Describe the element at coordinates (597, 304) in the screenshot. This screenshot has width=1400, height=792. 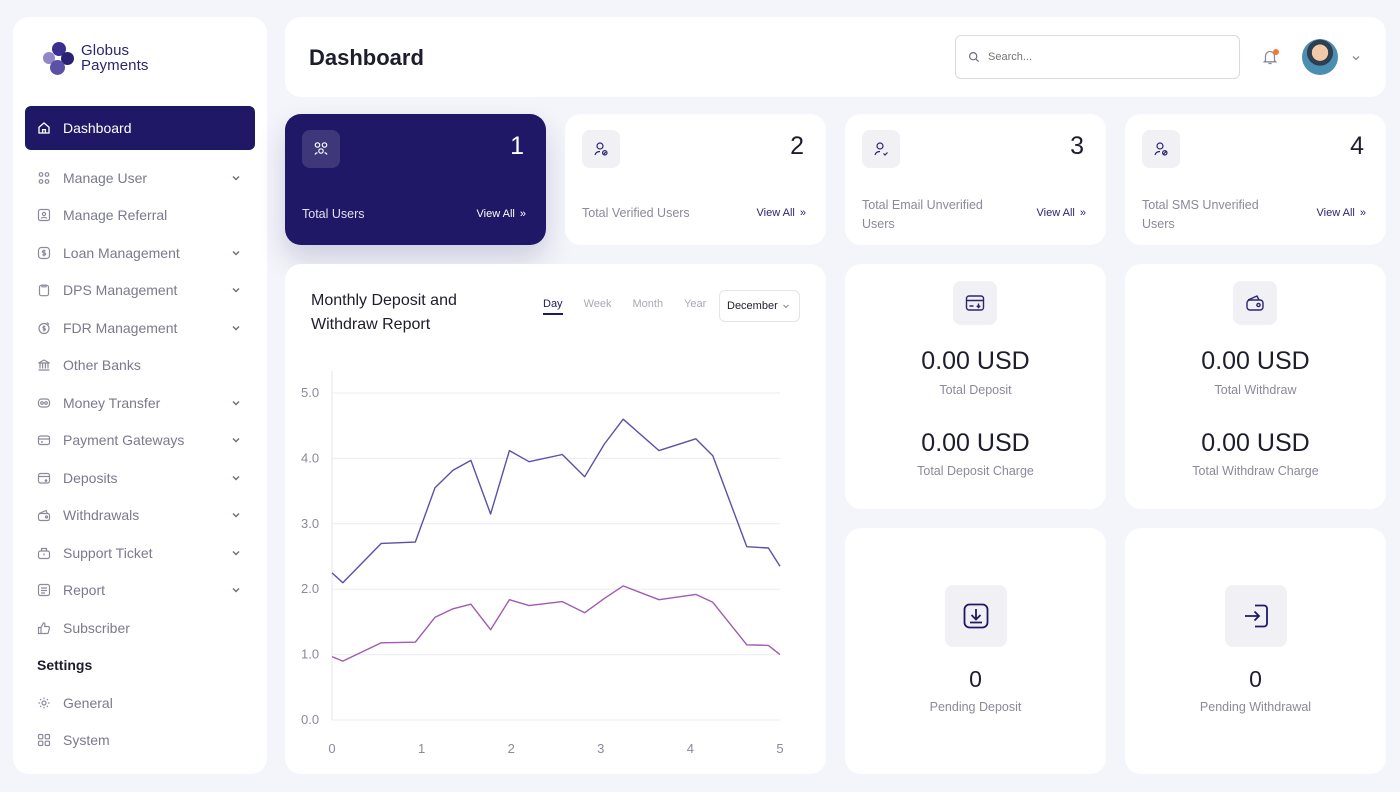
I see `tab-week: Week` at that location.